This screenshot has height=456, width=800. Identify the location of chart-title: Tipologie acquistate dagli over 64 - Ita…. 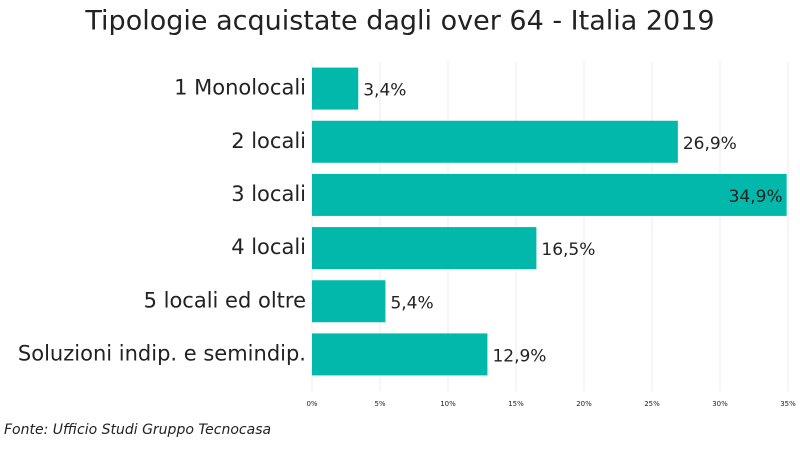
(399, 21).